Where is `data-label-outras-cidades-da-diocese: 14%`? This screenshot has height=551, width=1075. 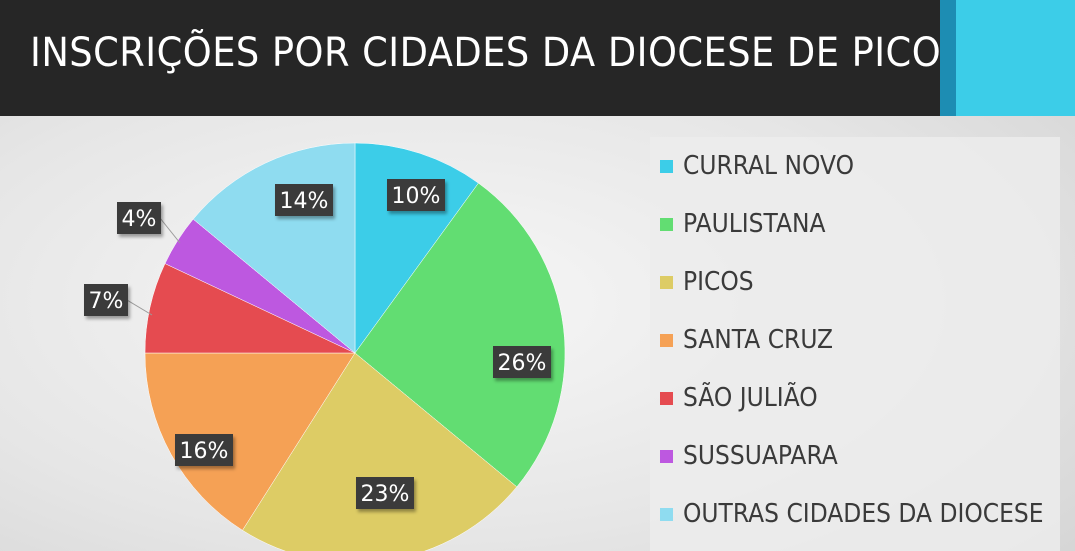
data-label-outras-cidades-da-diocese: 14% is located at coordinates (304, 200).